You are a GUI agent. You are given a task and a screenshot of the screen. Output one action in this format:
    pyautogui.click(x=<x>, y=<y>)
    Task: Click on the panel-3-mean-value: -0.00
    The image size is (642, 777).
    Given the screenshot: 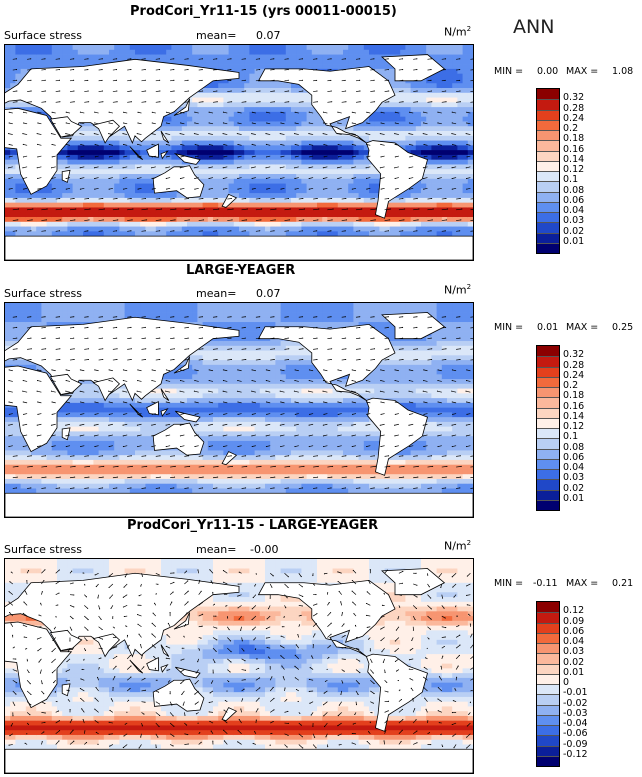 What is the action you would take?
    pyautogui.click(x=264, y=549)
    